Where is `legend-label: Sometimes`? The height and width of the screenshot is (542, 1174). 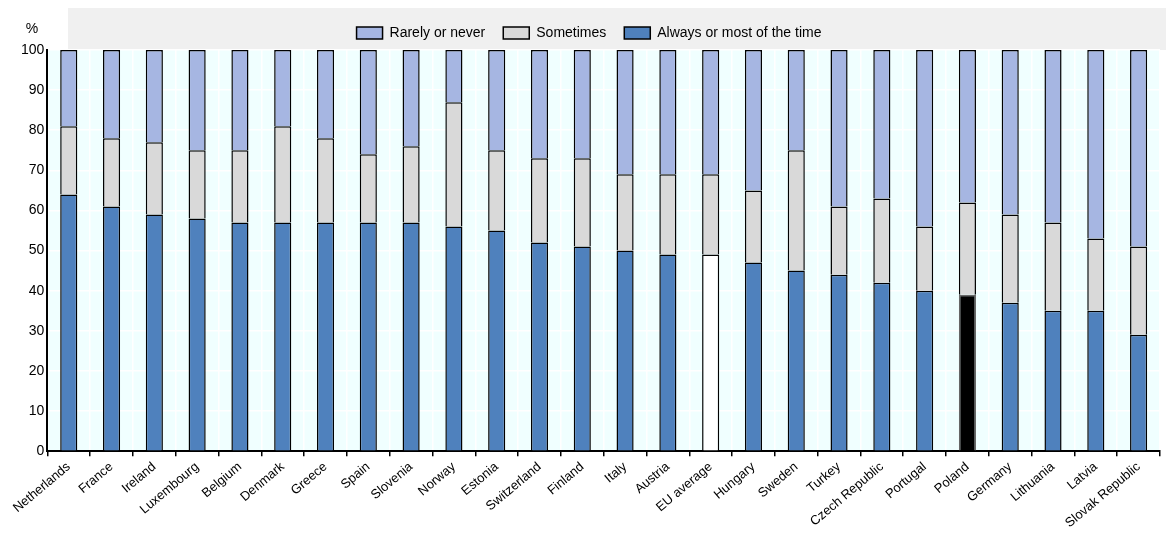
legend-label: Sometimes is located at coordinates (571, 31).